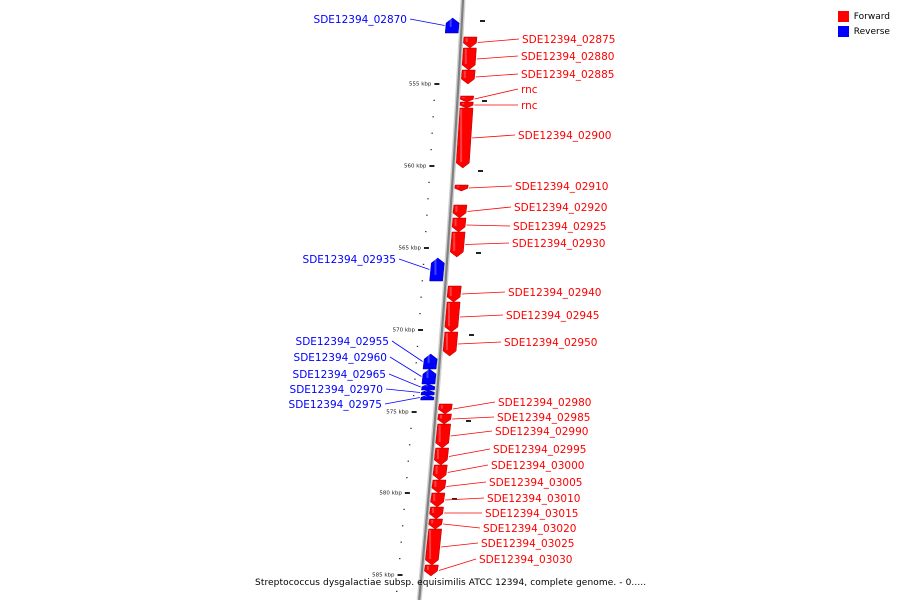 The height and width of the screenshot is (600, 900). I want to click on gene-label: SDE12394_02960, so click(340, 358).